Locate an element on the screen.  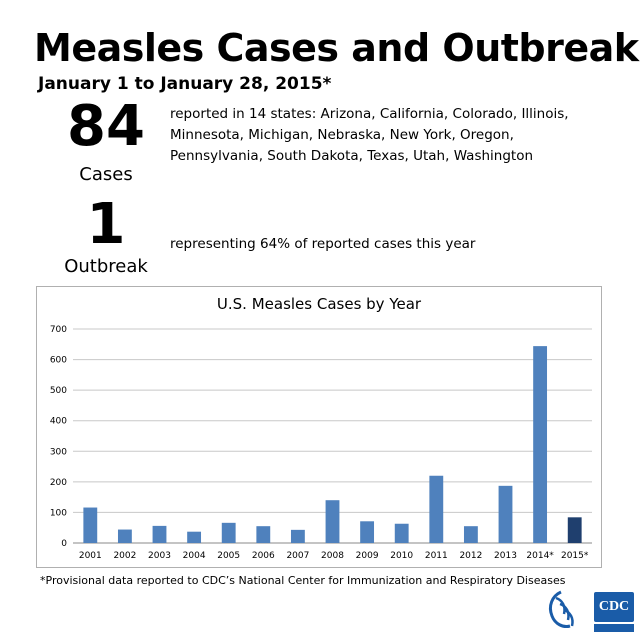
x-tick-label: 2014* is located at coordinates (540, 556).